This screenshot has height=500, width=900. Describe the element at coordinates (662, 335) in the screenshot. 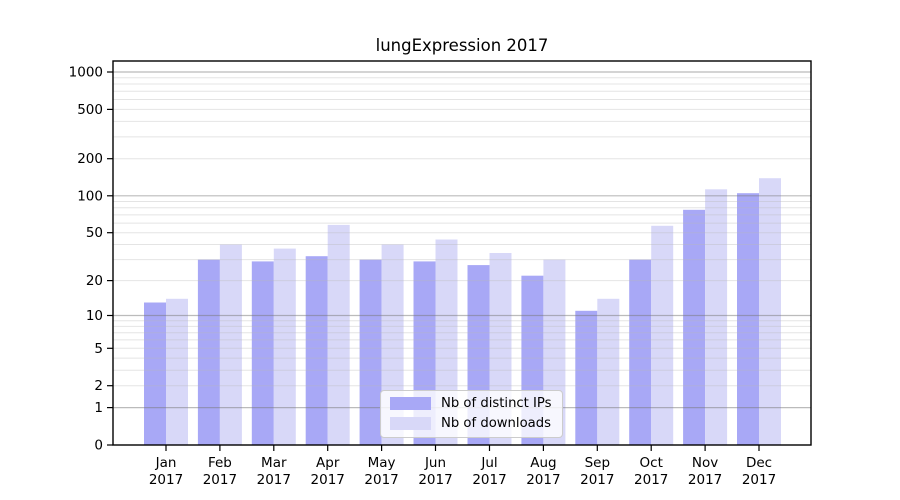

I see `bar-downloads-oct` at that location.